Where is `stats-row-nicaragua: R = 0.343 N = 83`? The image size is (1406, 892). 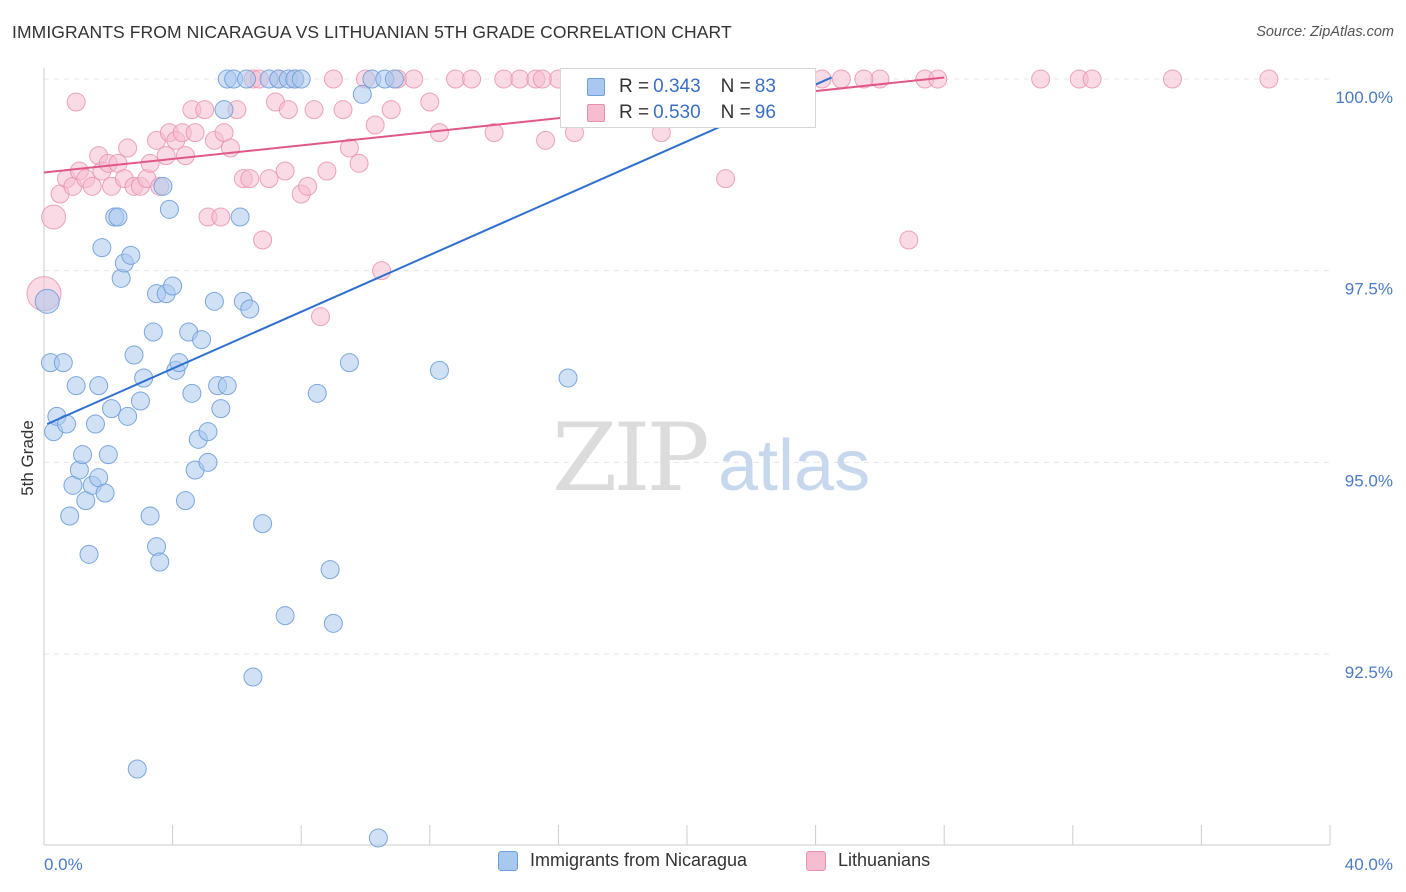 stats-row-nicaragua: R = 0.343 N = 83 is located at coordinates (668, 87).